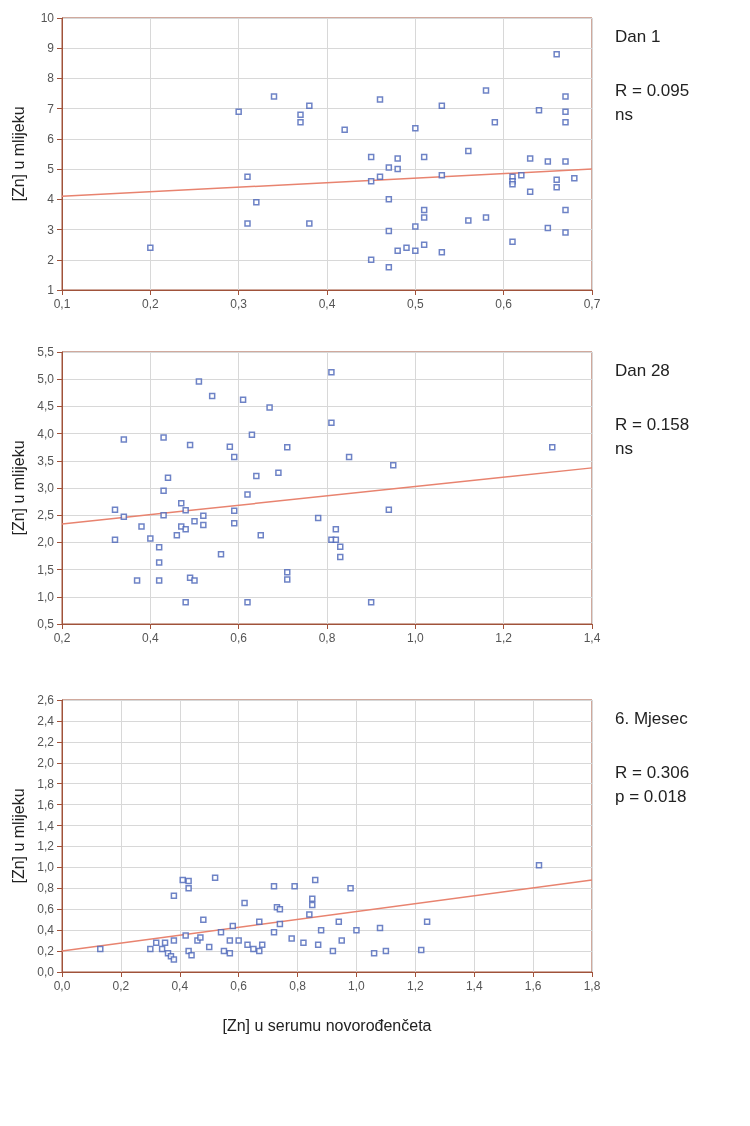 This screenshot has height=1126, width=750. What do you see at coordinates (592, 986) in the screenshot?
I see `x-tick-label: 1,8` at bounding box center [592, 986].